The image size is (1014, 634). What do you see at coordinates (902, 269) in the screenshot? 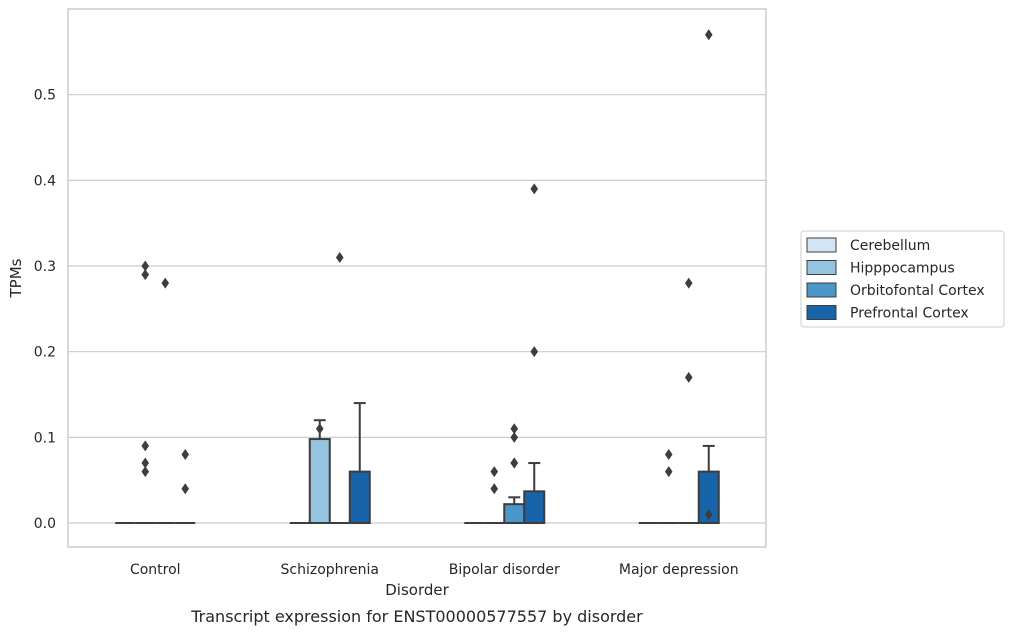
I see `legend-label: Hipppocampus` at bounding box center [902, 269].